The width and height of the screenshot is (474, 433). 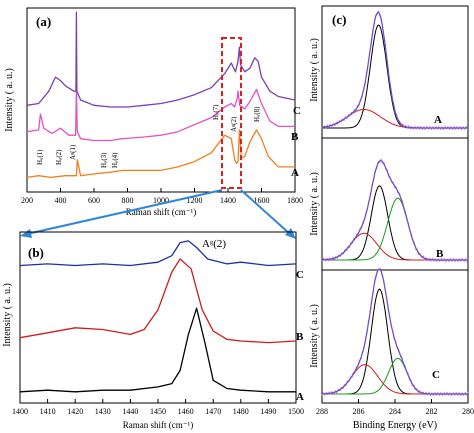 I want to click on series-label-c-a: C, so click(x=297, y=111).